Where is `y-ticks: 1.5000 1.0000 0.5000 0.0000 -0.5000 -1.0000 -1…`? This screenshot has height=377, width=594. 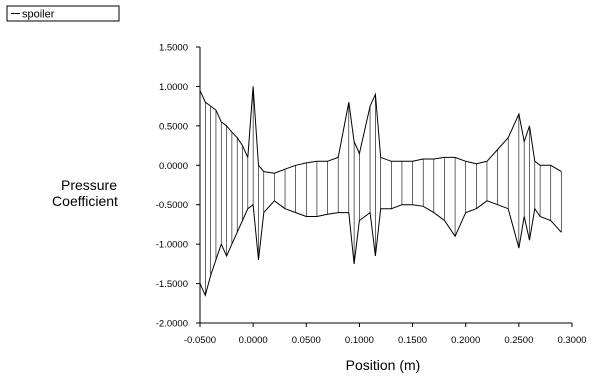
y-ticks: 1.5000 1.0000 0.5000 0.0000 -0.5000 -1.0000 -1… is located at coordinates (178, 186).